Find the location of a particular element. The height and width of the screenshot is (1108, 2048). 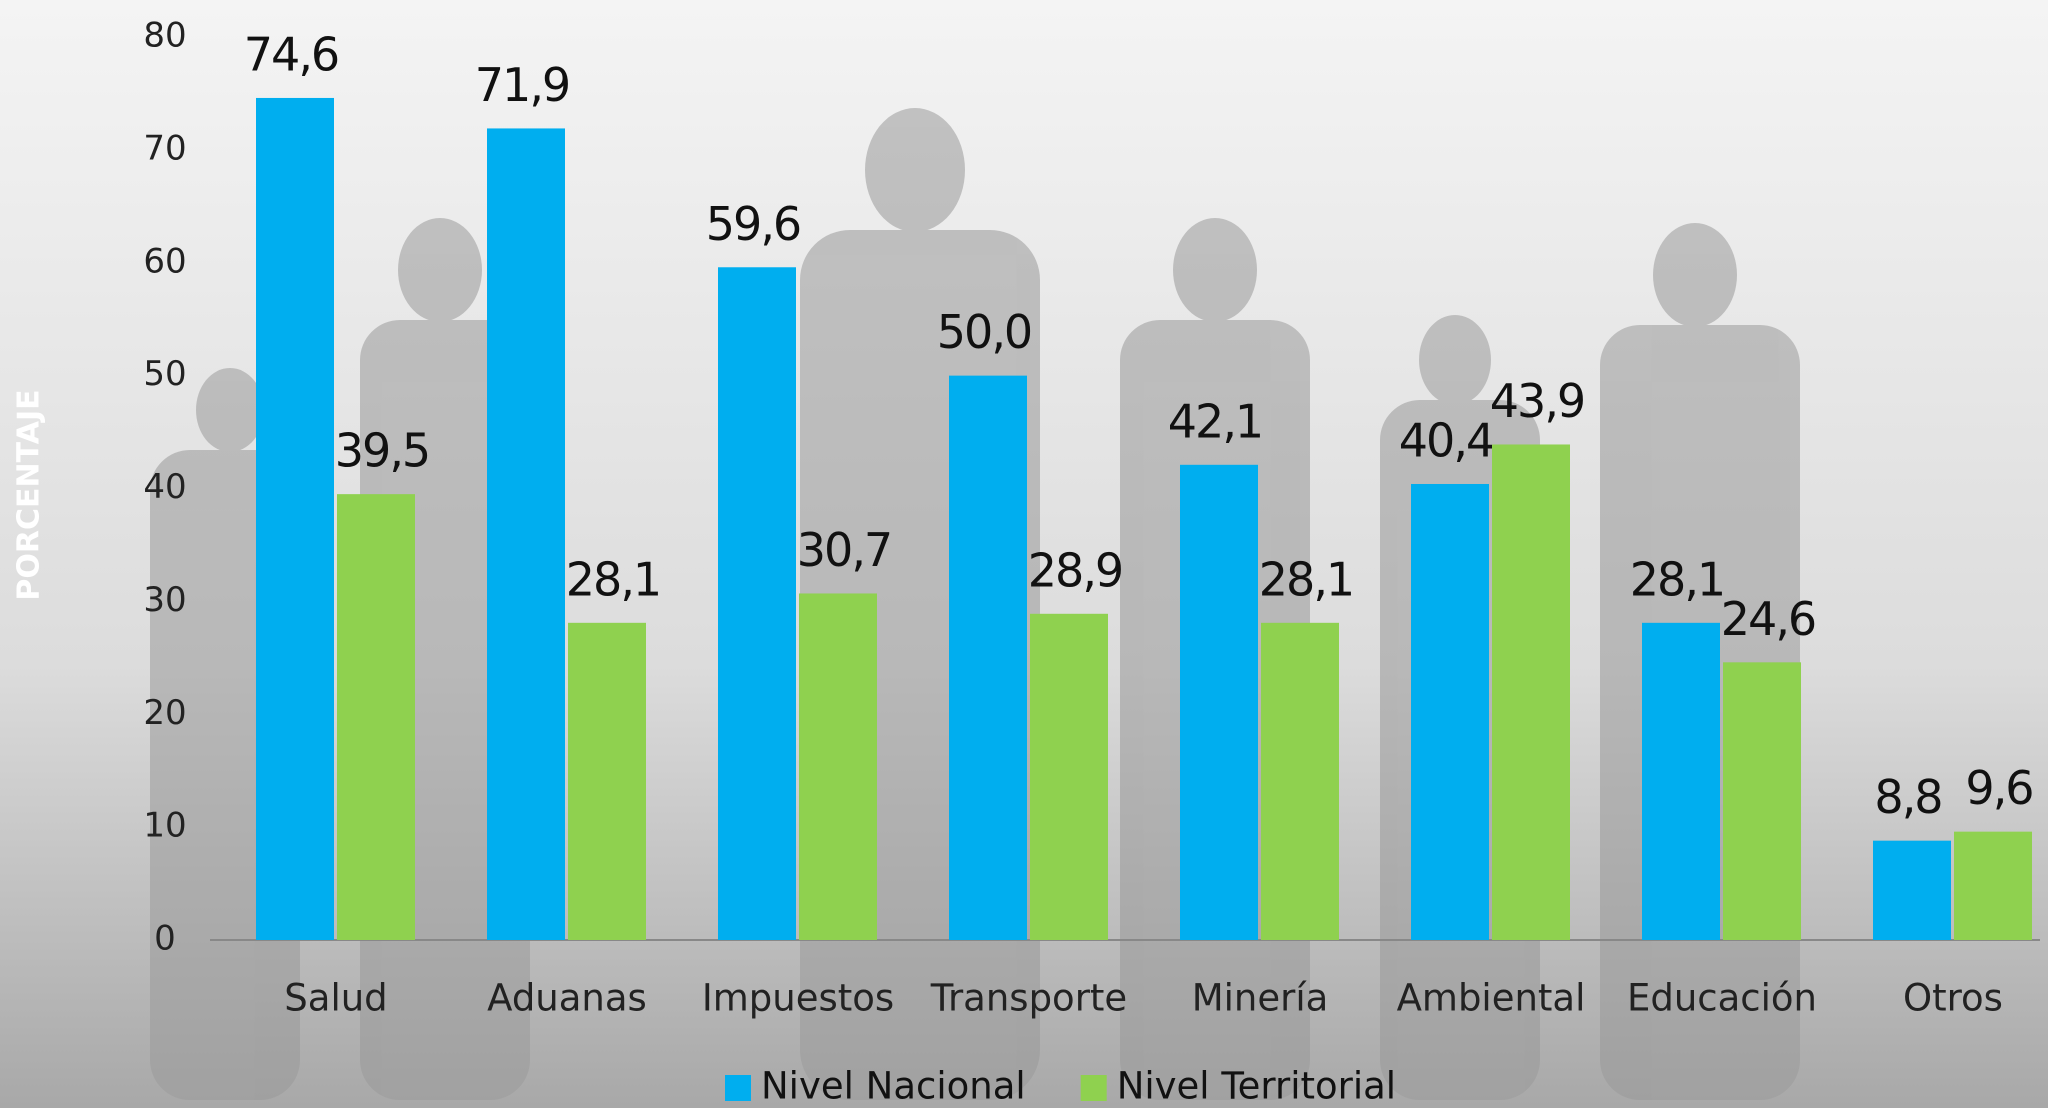

x-tick-label: Minería is located at coordinates (1260, 998).